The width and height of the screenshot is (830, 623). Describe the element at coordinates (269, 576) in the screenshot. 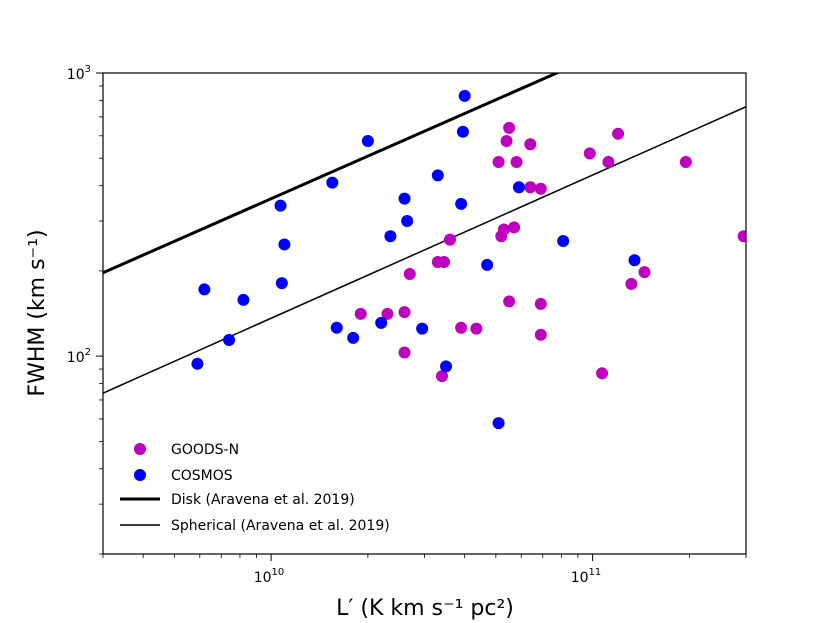

I see `xtick-label-1e10: 1010` at that location.